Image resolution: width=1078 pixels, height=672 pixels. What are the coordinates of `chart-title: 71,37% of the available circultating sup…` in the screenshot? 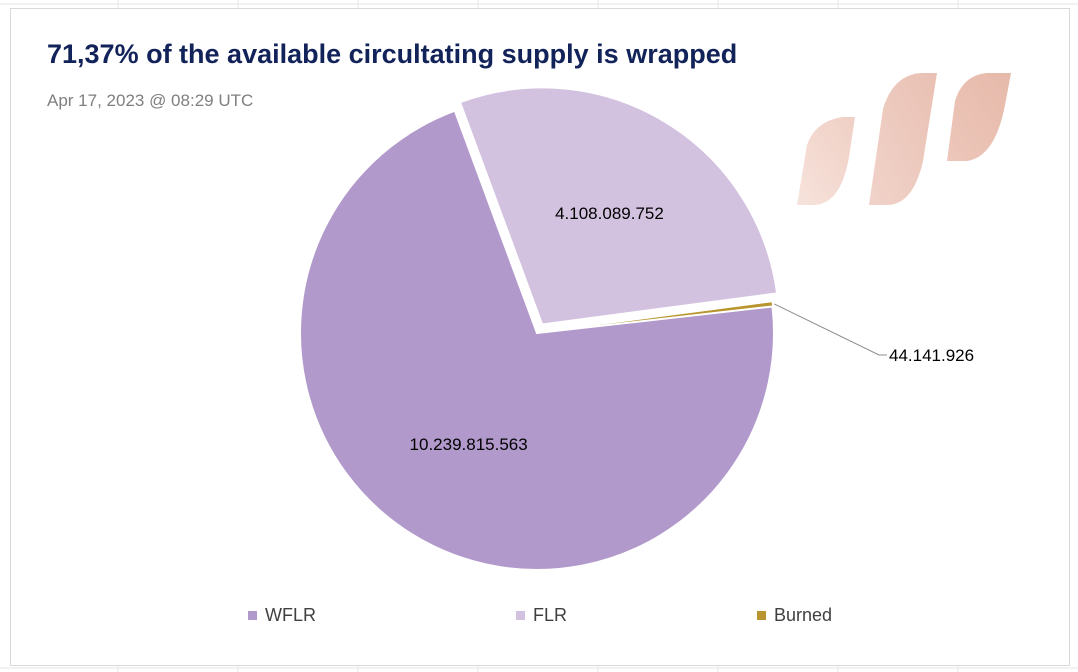 It's located at (392, 54).